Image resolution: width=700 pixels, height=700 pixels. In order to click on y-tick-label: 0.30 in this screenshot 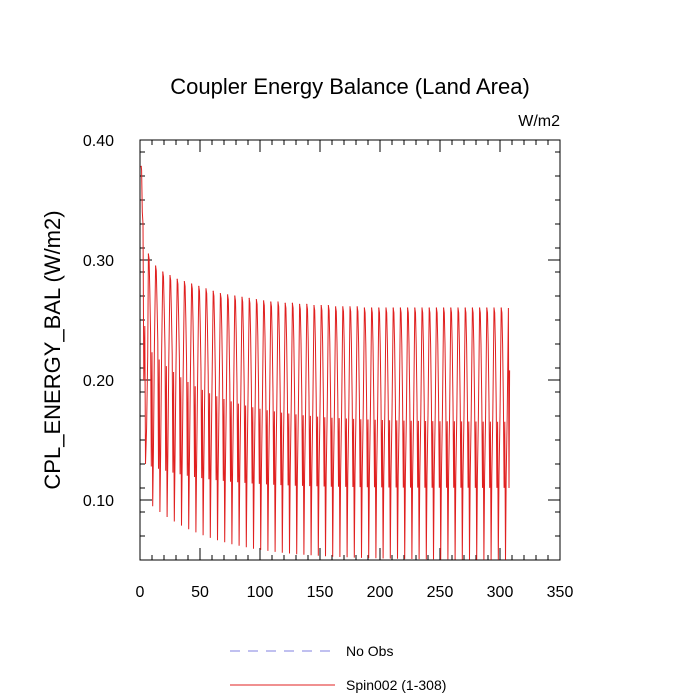, I will do `click(98, 261)`.